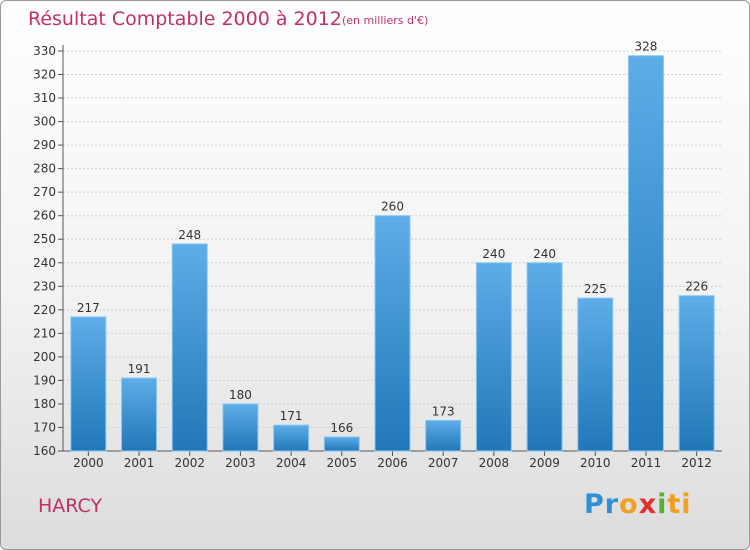 This screenshot has width=750, height=550. Describe the element at coordinates (648, 504) in the screenshot. I see `logo-letter: x` at that location.